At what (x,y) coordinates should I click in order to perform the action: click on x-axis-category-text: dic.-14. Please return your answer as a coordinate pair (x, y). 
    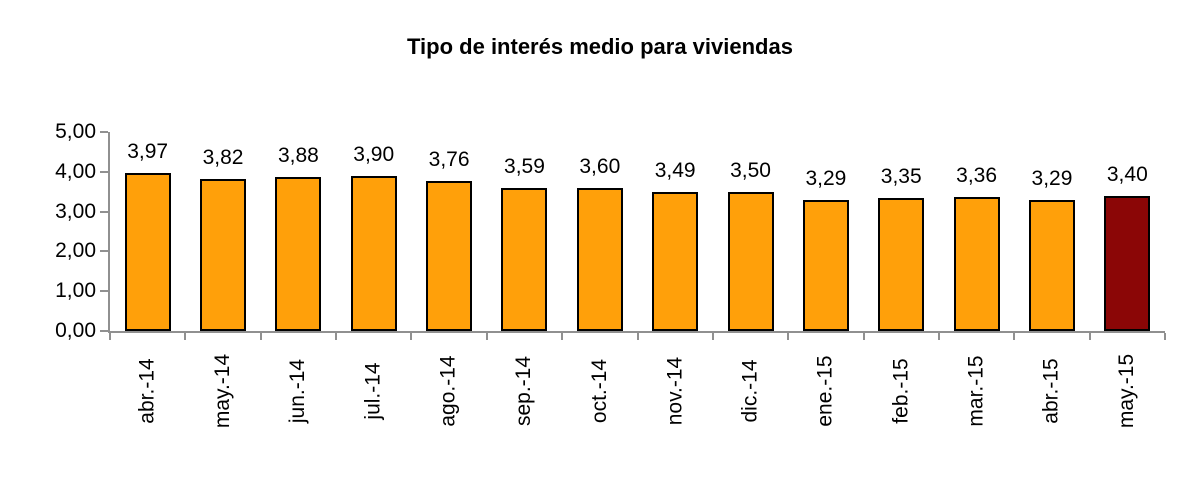
    Looking at the image, I should click on (750, 391).